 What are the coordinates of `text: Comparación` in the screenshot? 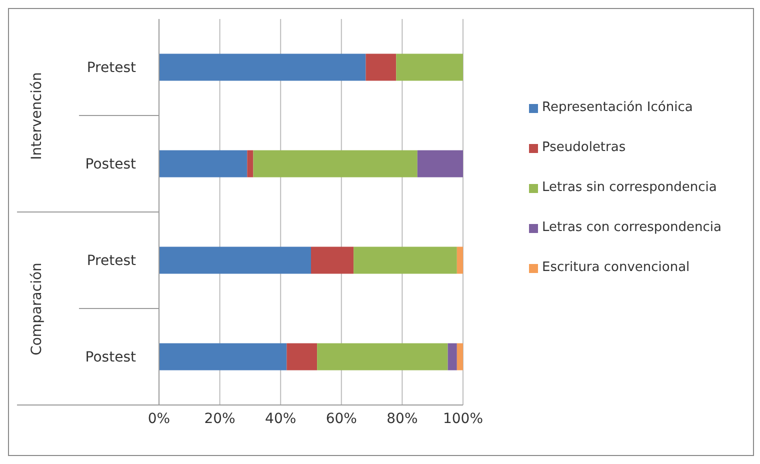 It's located at (37, 308).